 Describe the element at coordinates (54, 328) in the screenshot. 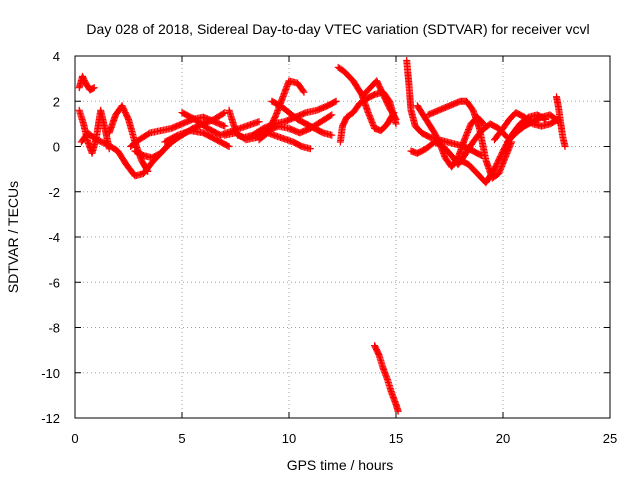

I see `y-tick-label: -8` at that location.